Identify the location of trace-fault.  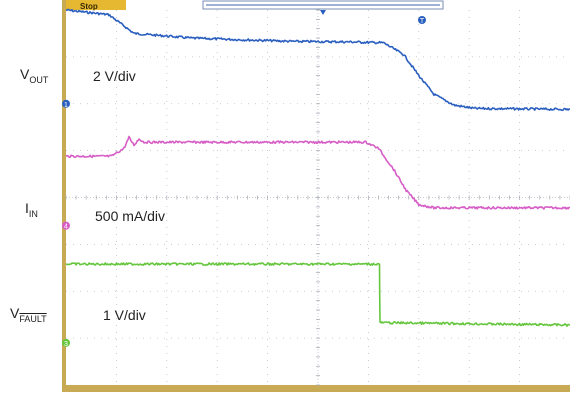
(317, 294).